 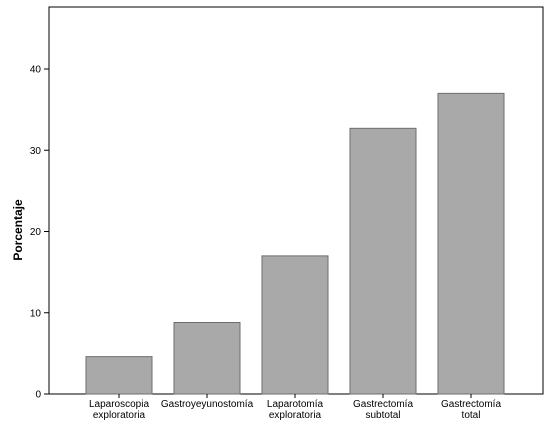 I want to click on x-tick-label-4: Gastrectomía total, so click(x=471, y=410).